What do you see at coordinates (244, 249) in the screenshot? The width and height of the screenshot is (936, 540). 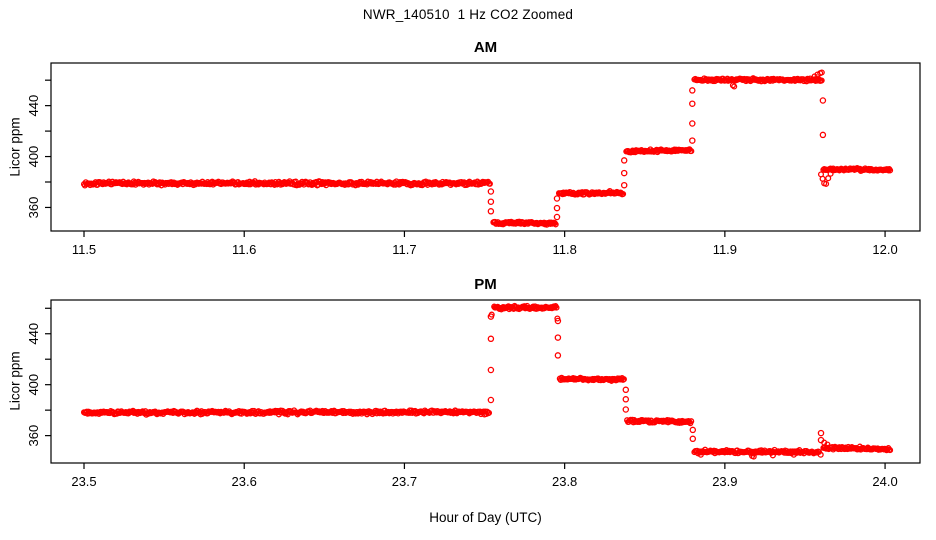 I see `x-tick-label: 11.6` at bounding box center [244, 249].